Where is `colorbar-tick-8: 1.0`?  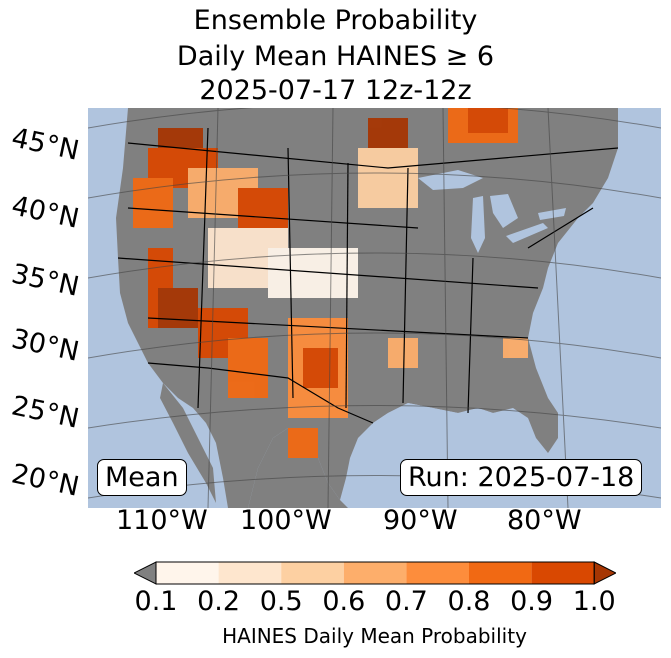 colorbar-tick-8: 1.0 is located at coordinates (594, 601).